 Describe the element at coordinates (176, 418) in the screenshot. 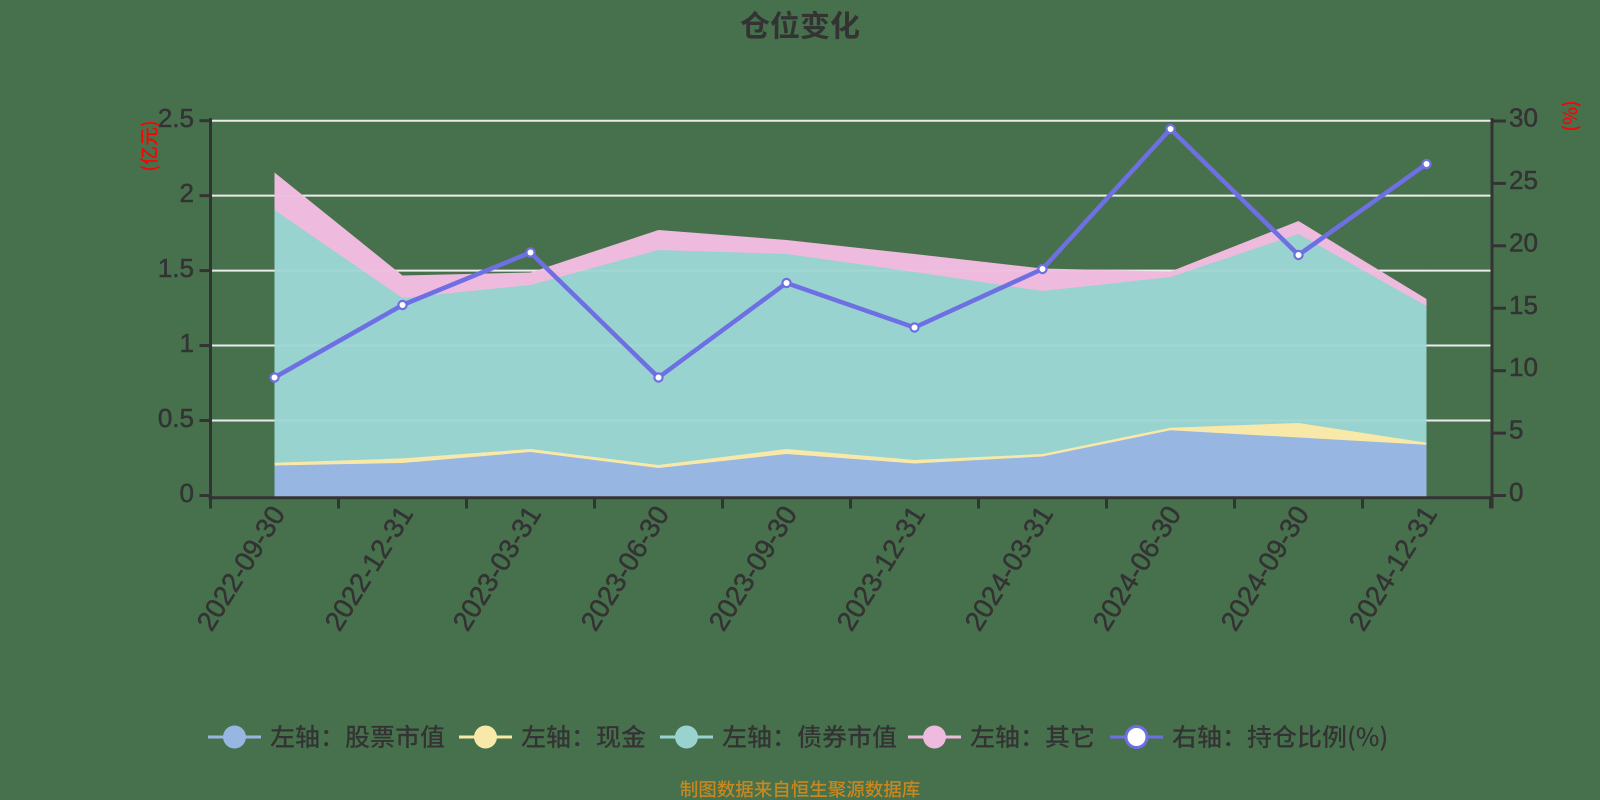

I see `svg-text: 0.5` at that location.